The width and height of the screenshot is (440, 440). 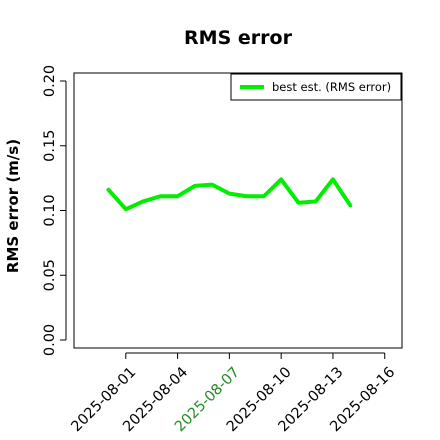 What do you see at coordinates (50, 210) in the screenshot?
I see `y-tick-label: 0.10` at bounding box center [50, 210].